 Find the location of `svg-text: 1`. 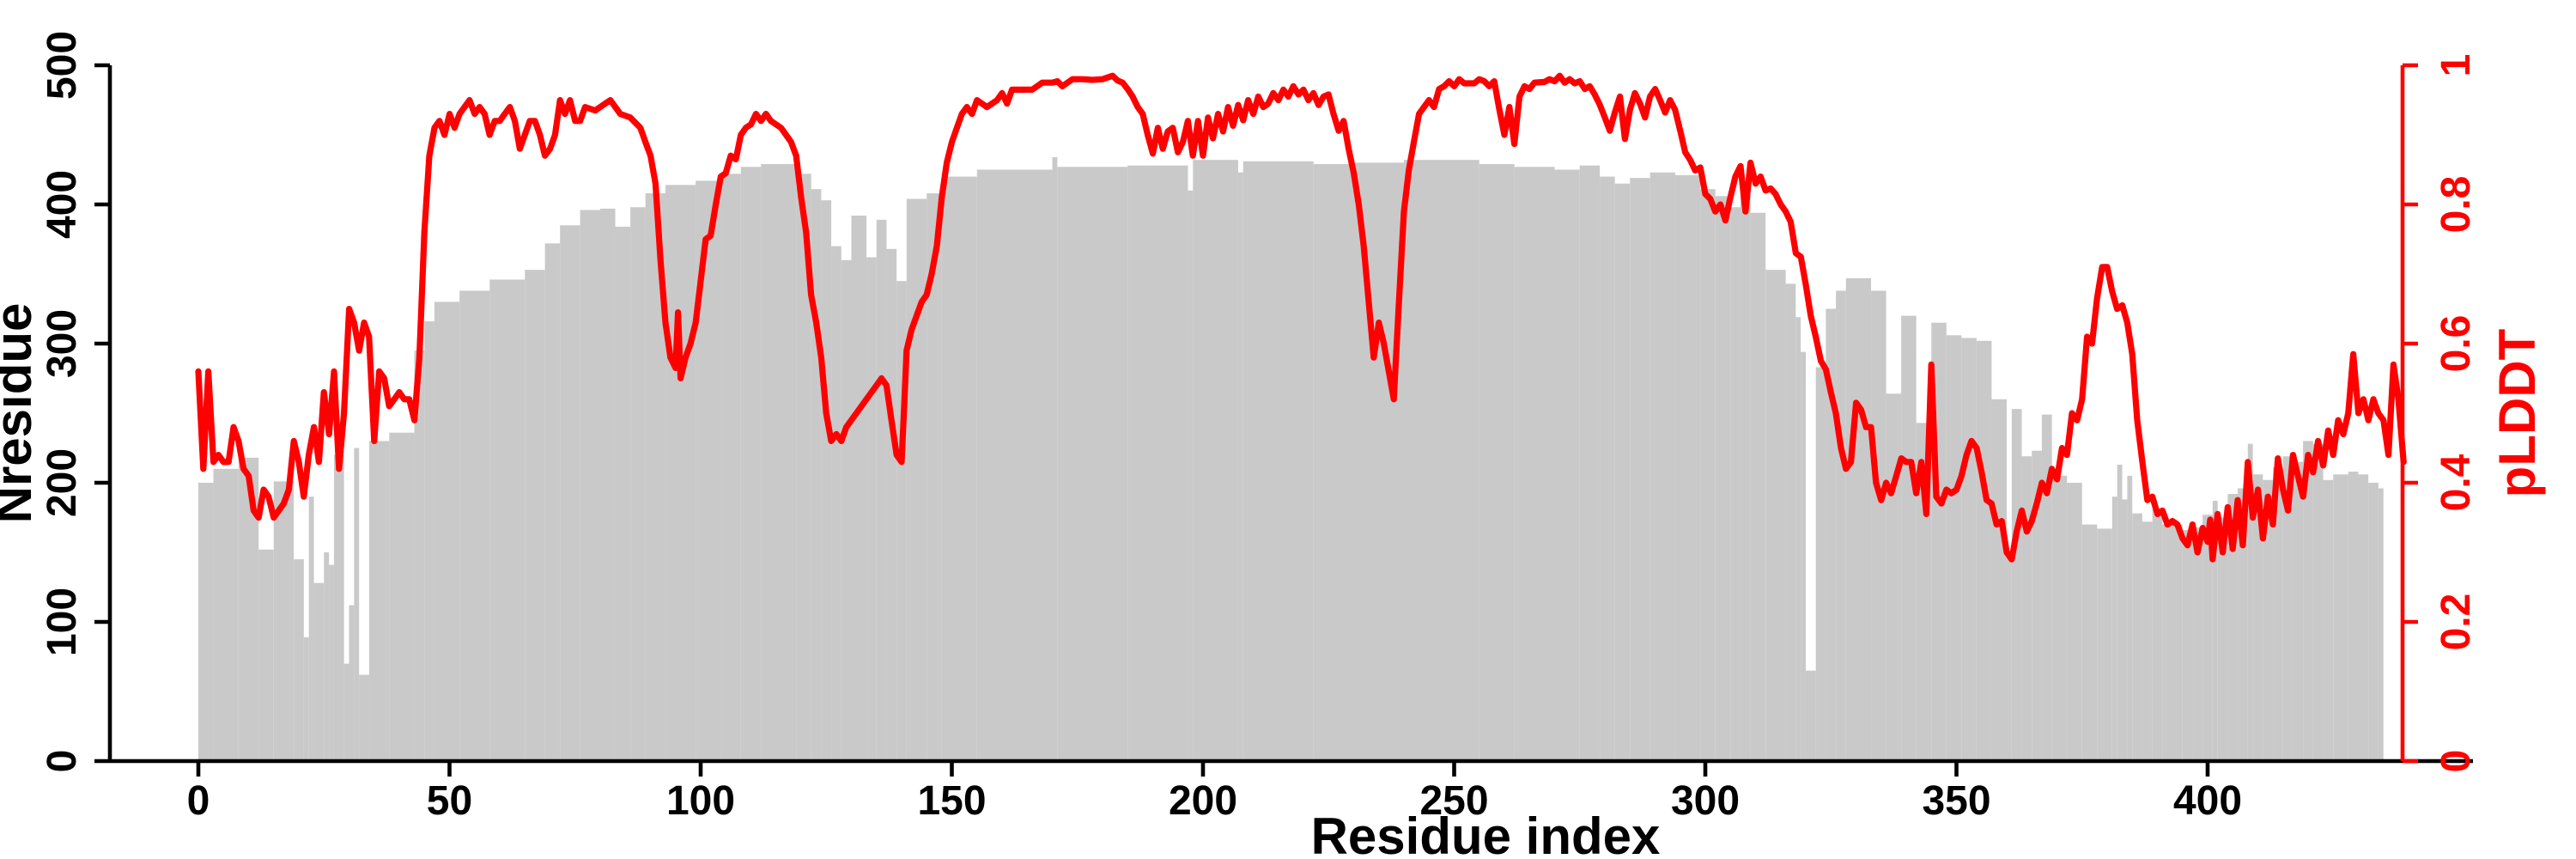

svg-text: 1 is located at coordinates (2456, 65).